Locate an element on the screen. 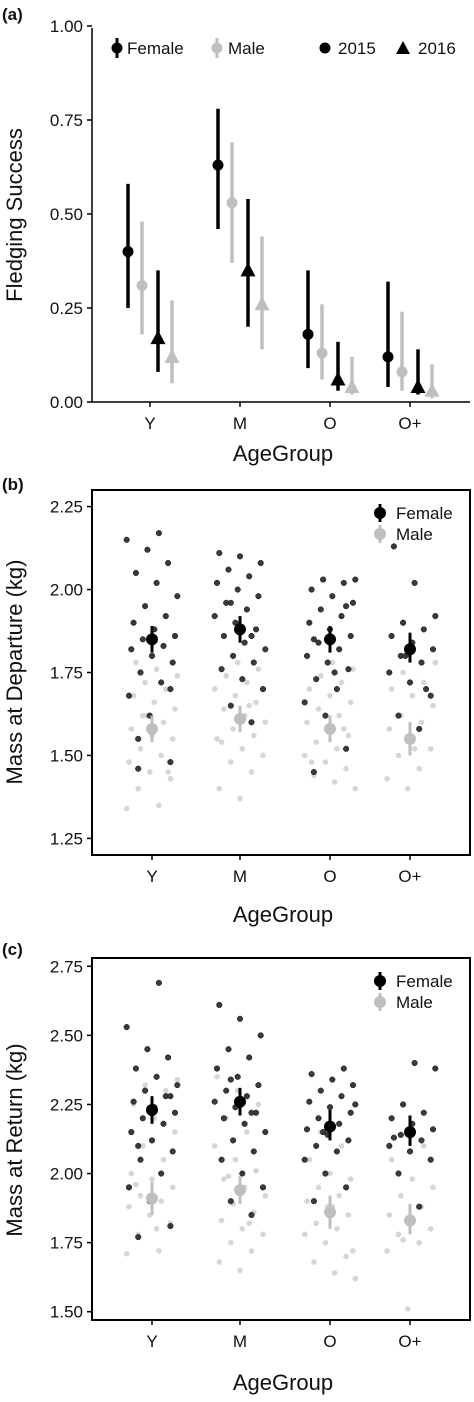  panel-b-legend: Female Male is located at coordinates (413, 524).